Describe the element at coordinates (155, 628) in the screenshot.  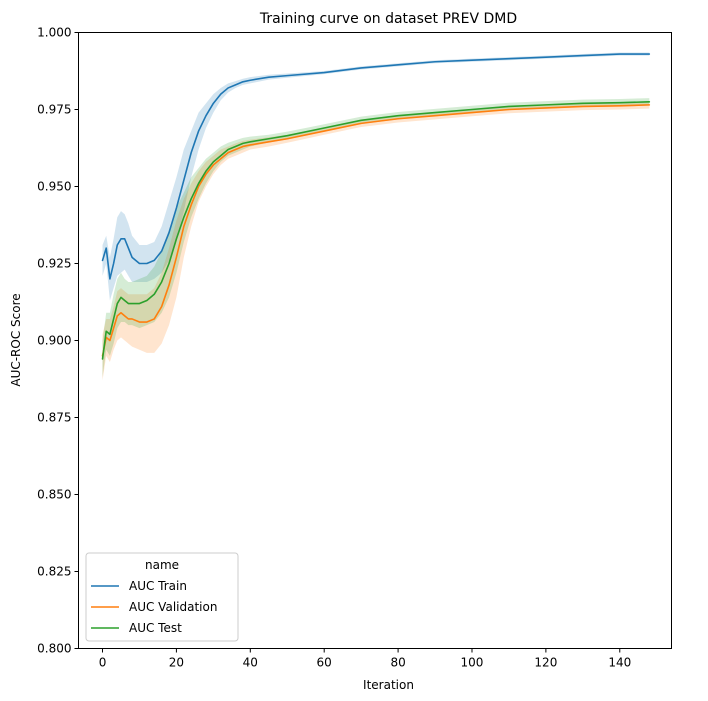
I see `legend-label-2: AUC Test` at that location.